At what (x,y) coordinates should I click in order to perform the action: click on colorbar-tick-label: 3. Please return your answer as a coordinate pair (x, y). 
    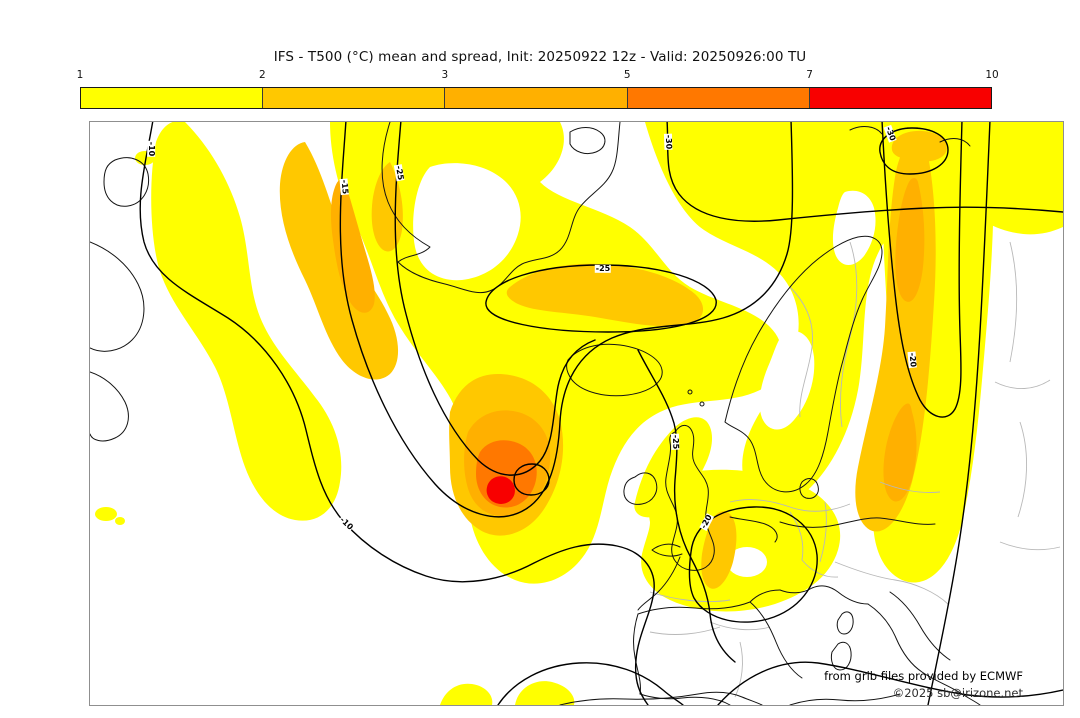
    Looking at the image, I should click on (445, 75).